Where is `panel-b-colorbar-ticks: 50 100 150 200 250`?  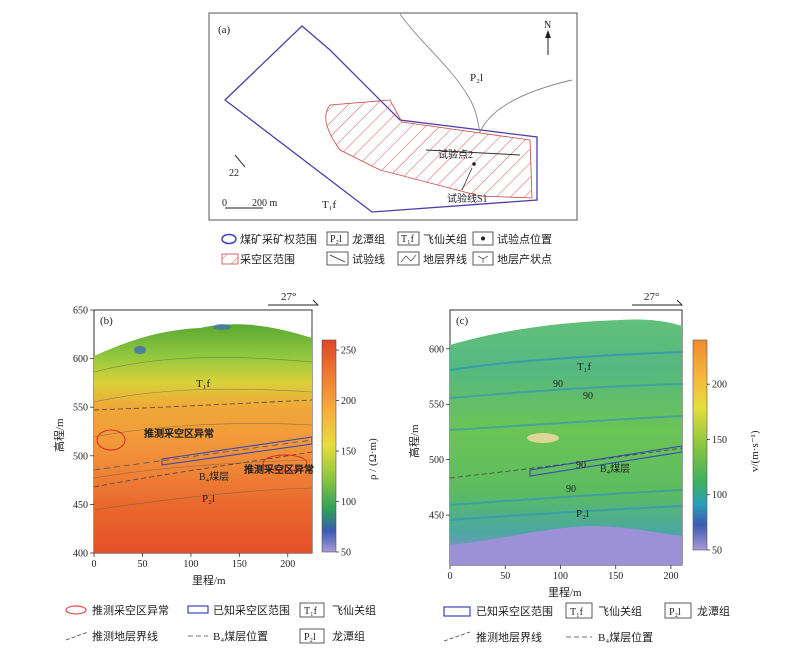
panel-b-colorbar-ticks: 50 100 150 200 250 is located at coordinates (346, 452).